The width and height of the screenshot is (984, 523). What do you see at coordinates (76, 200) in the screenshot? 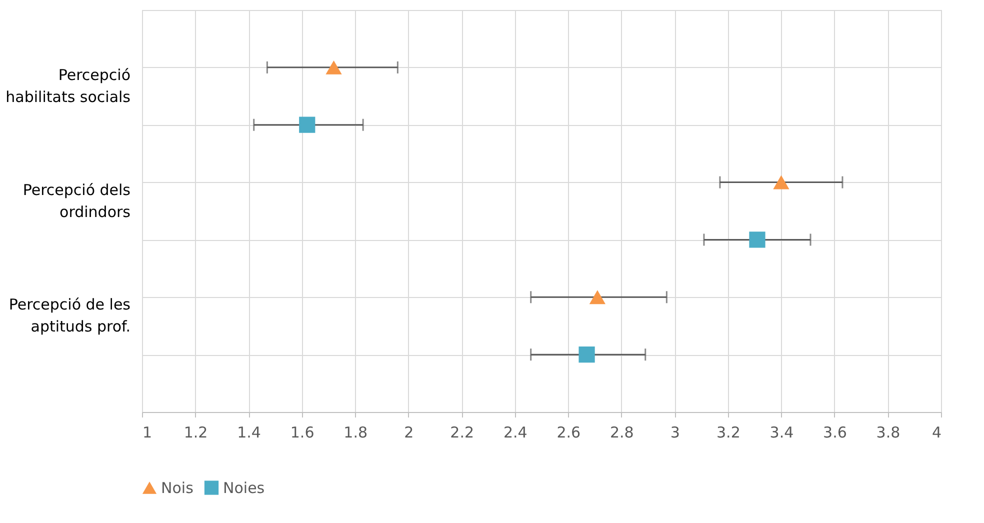
I see `y-tick-label: Percepció dels ordindors` at bounding box center [76, 200].